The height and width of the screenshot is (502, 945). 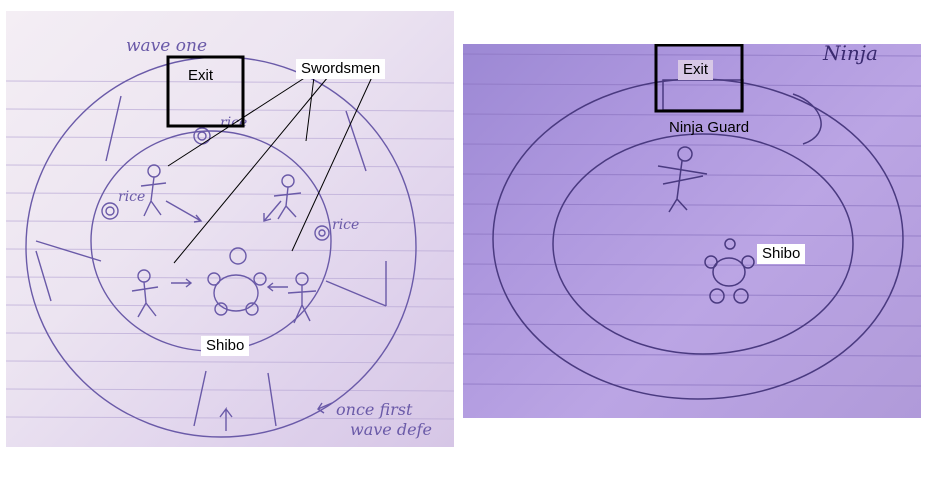 I want to click on entry-arrow, so click(x=235, y=400).